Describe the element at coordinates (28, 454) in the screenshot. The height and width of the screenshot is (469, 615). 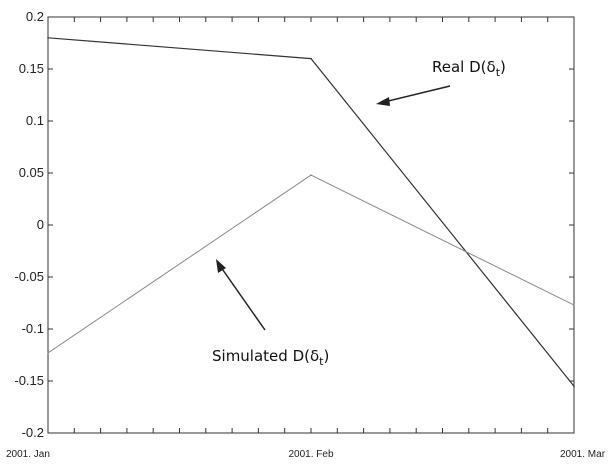
I see `x-tick-label: 2001. Jan` at that location.